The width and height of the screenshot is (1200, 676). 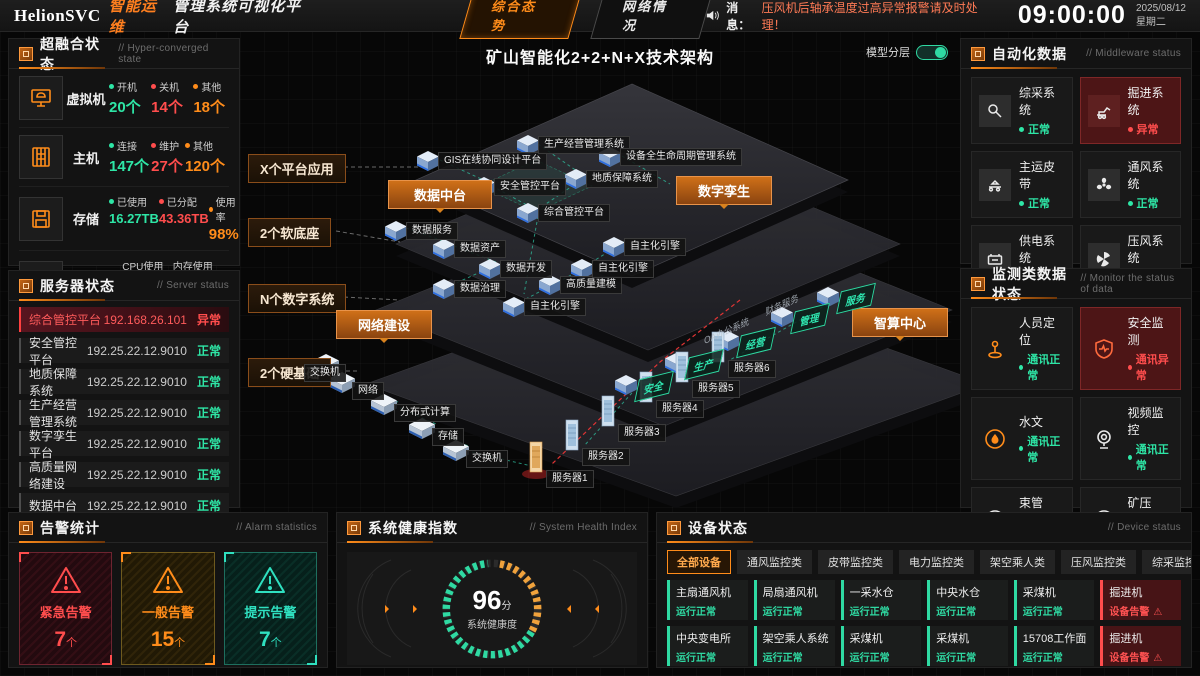 What do you see at coordinates (932, 52) in the screenshot?
I see `toggle-switch` at bounding box center [932, 52].